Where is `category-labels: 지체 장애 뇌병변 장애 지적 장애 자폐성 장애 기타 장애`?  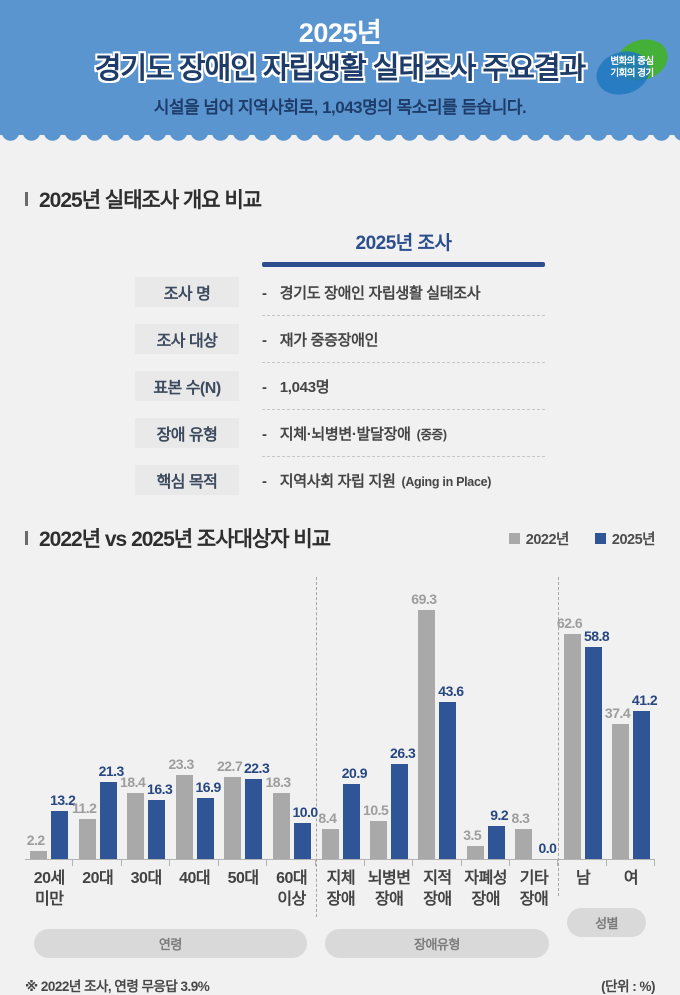 category-labels: 지체 장애 뇌병변 장애 지적 장애 자폐성 장애 기타 장애 is located at coordinates (437, 888).